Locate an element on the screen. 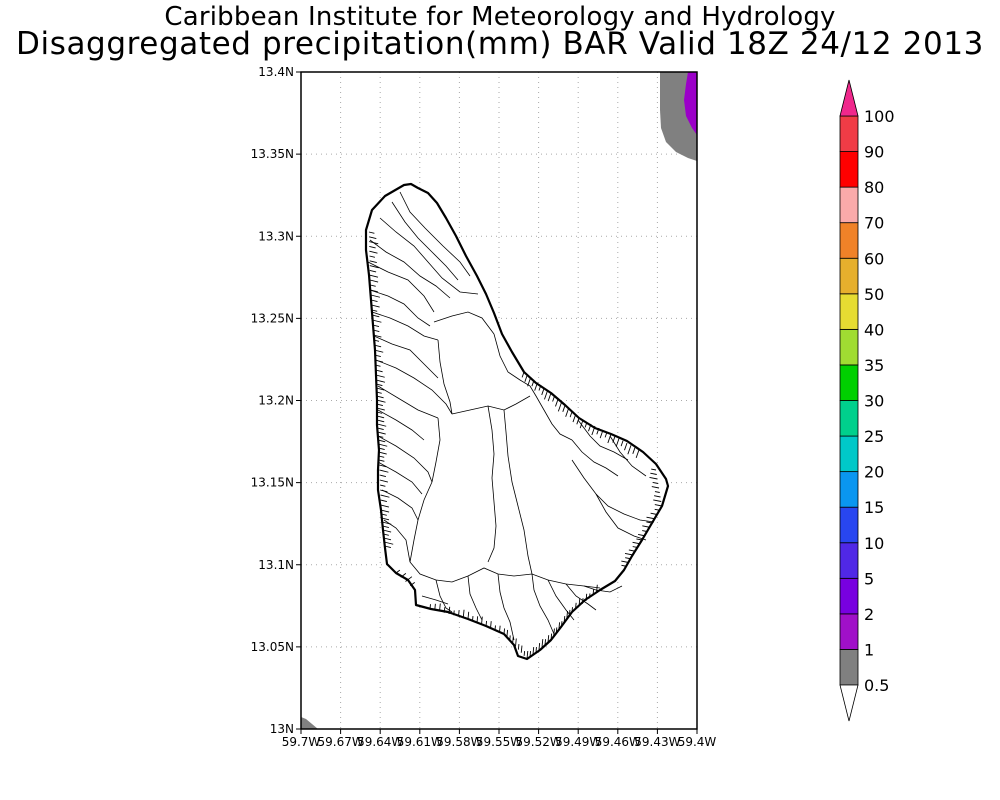 This screenshot has height=800, width=1000. lat-tick-label: 13.3N is located at coordinates (276, 236).